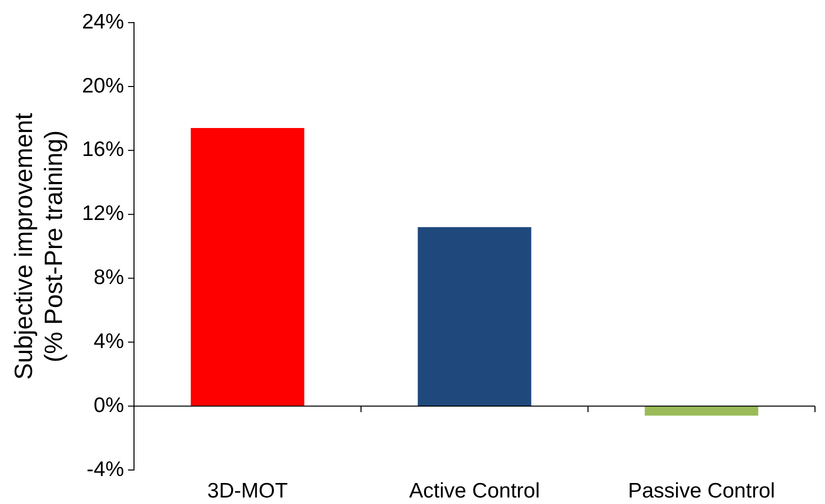 This screenshot has height=504, width=825. Describe the element at coordinates (702, 490) in the screenshot. I see `x-tick-label: Passive Control` at that location.